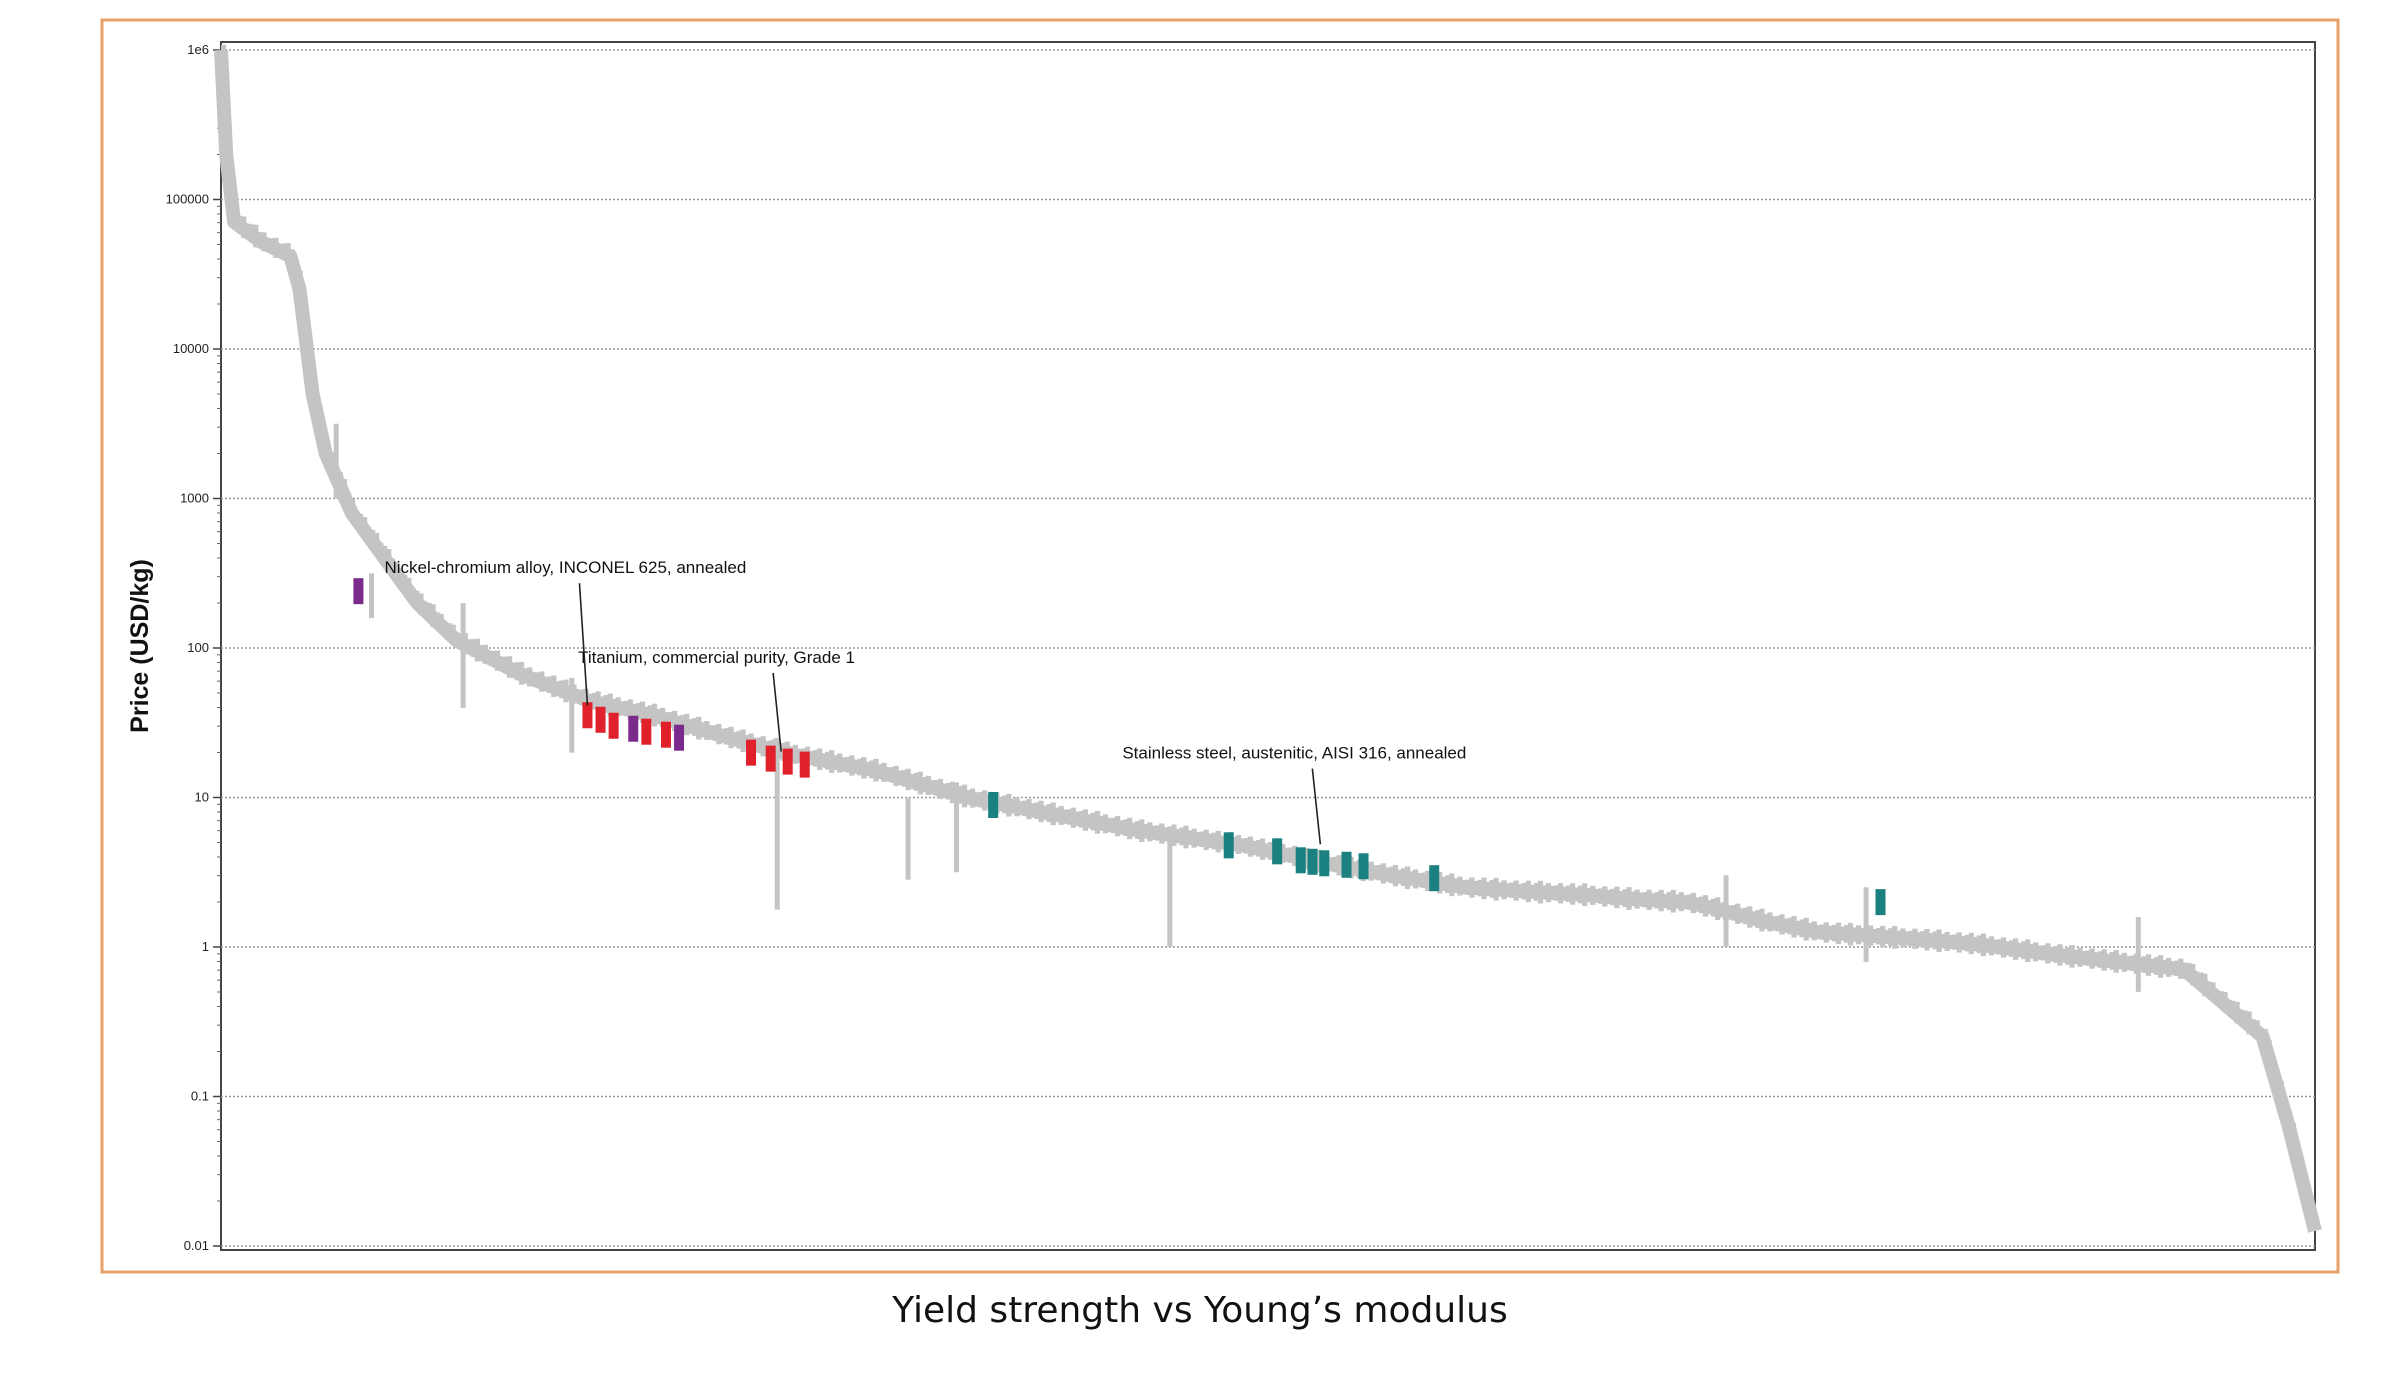 The height and width of the screenshot is (1399, 2383). What do you see at coordinates (198, 647) in the screenshot?
I see `tick-label: 100` at bounding box center [198, 647].